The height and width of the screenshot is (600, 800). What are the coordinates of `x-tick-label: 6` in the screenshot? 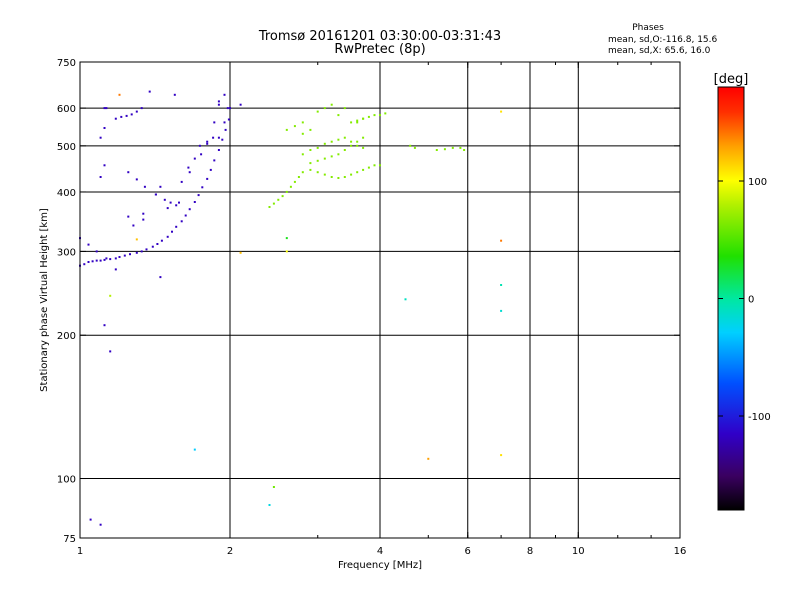 It's located at (468, 551).